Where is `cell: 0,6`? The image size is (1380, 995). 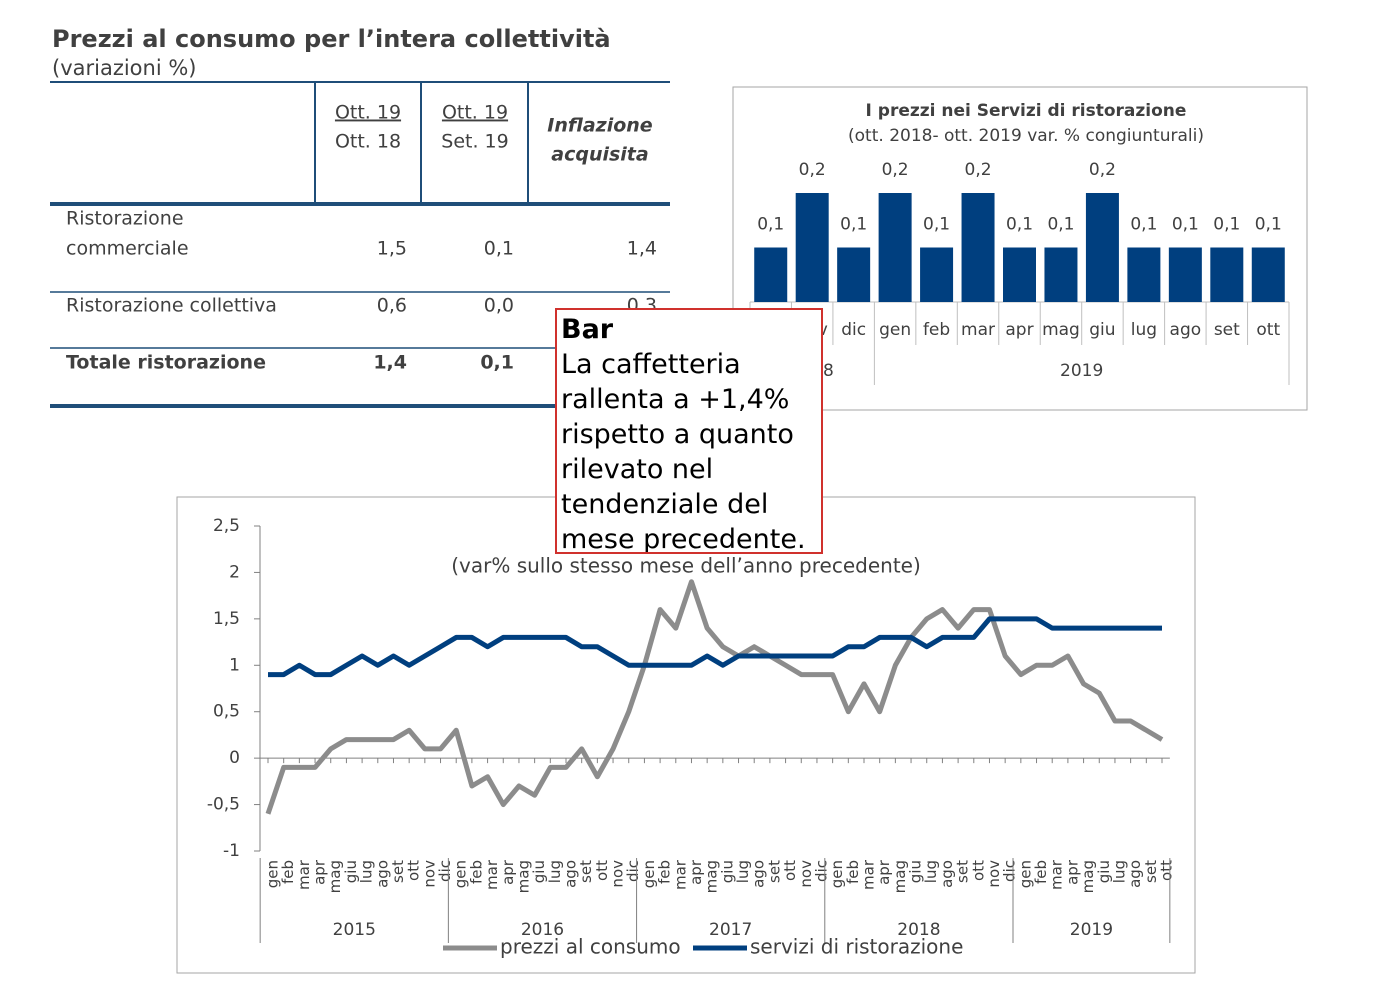 cell: 0,6 is located at coordinates (392, 306).